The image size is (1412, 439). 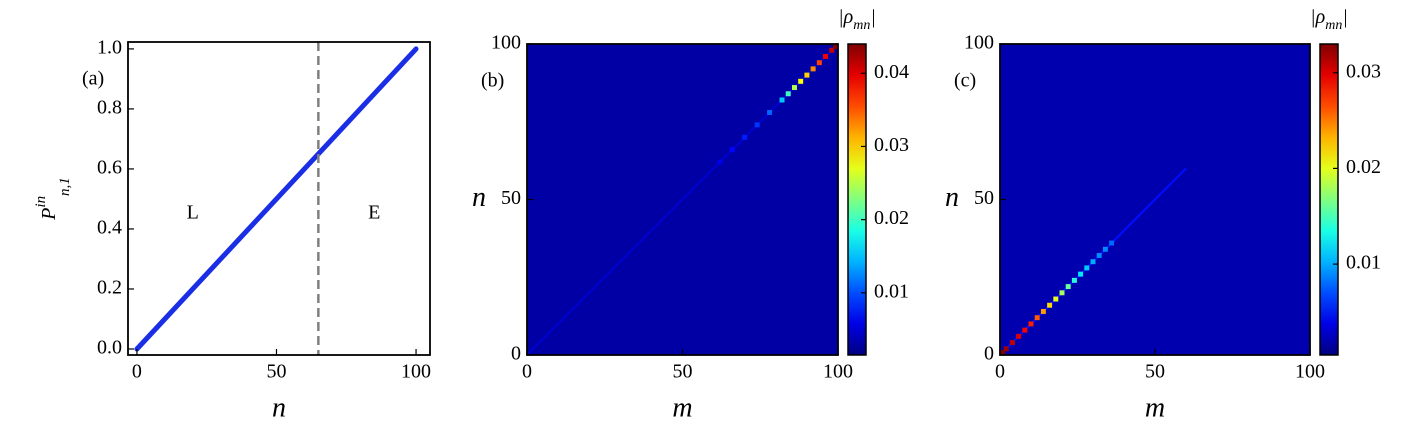 What do you see at coordinates (109, 228) in the screenshot?
I see `y-tick-label: 0.4` at bounding box center [109, 228].